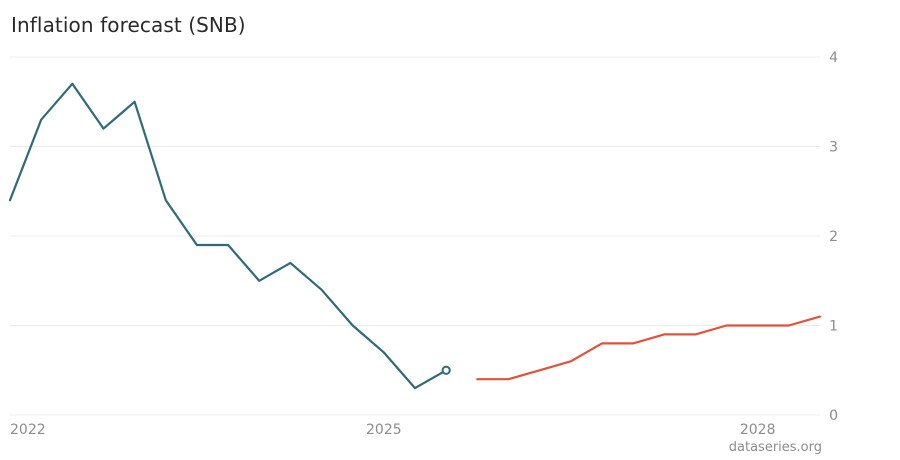  I want to click on y-tick-label: 0, so click(833, 416).